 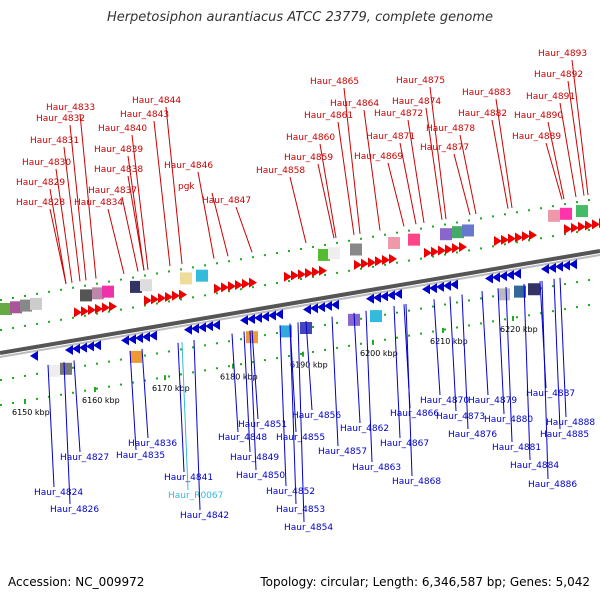 What do you see at coordinates (136, 356) in the screenshot?
I see `feature-block-bottom` at bounding box center [136, 356].